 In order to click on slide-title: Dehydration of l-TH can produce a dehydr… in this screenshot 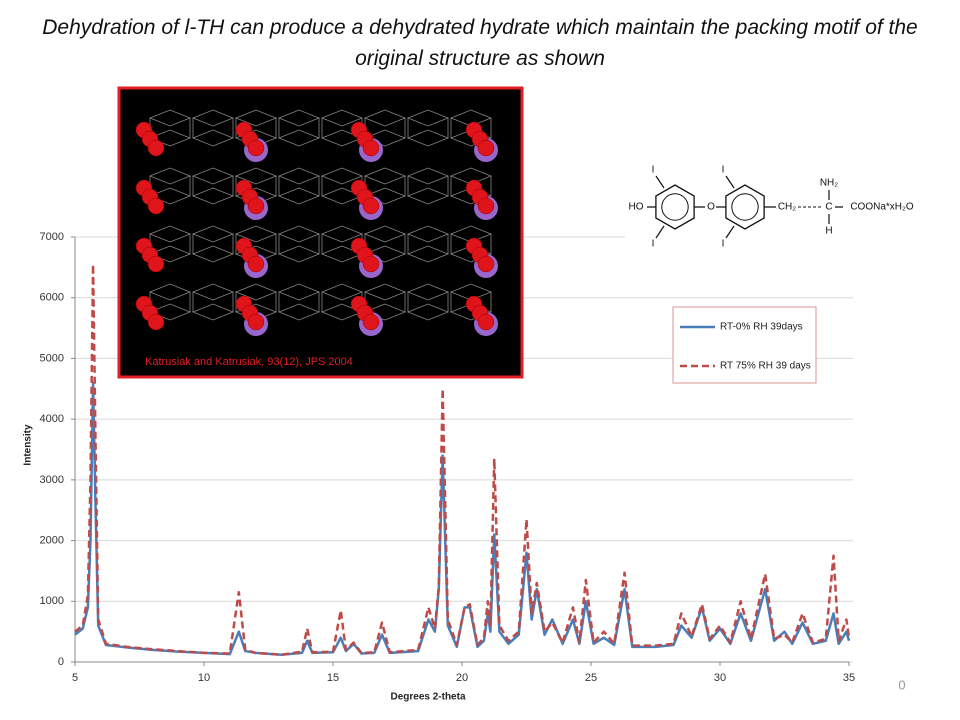, I will do `click(480, 43)`.